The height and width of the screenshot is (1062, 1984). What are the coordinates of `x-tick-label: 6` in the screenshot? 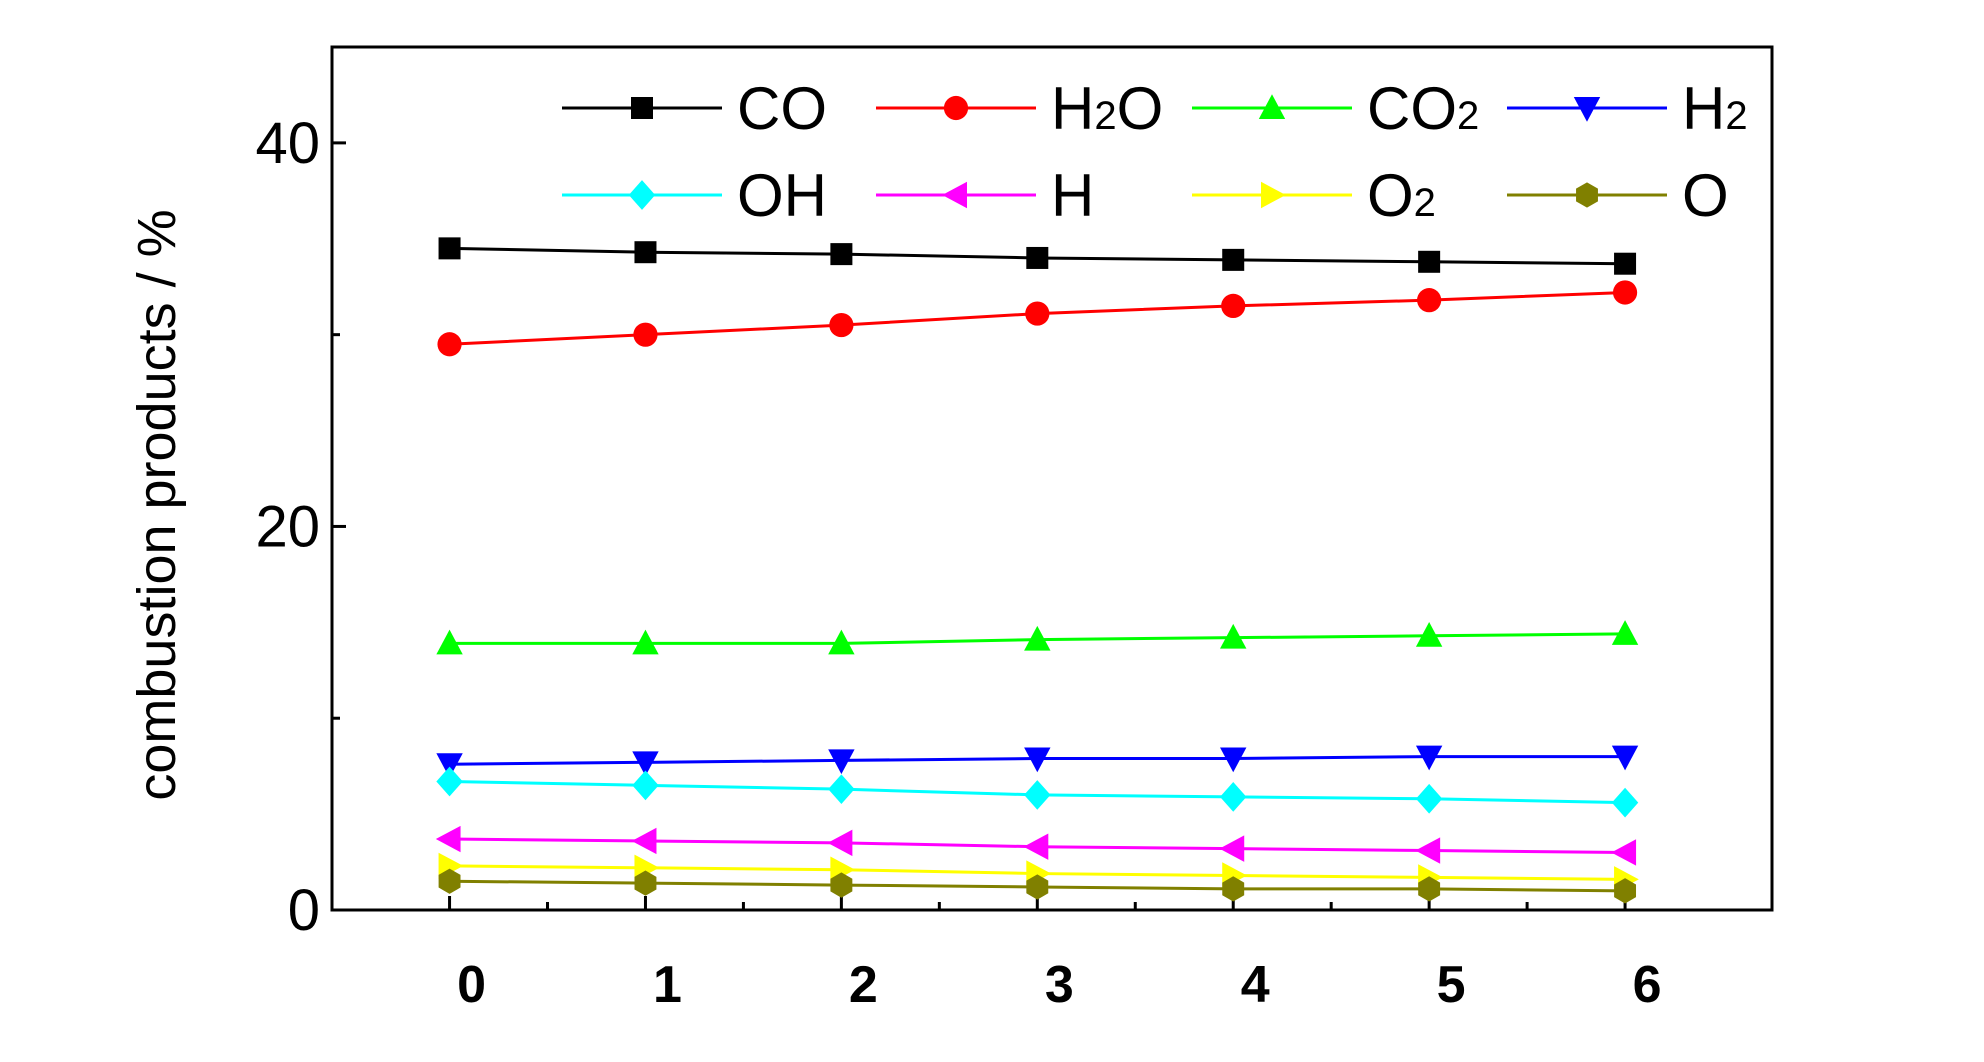 It's located at (1647, 985).